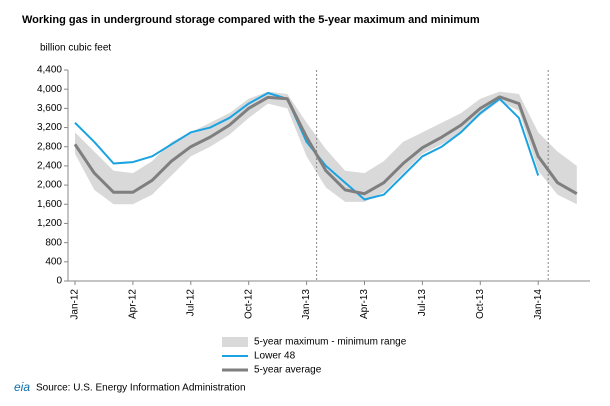  What do you see at coordinates (275, 356) in the screenshot?
I see `legend-label: Lower 48` at bounding box center [275, 356].